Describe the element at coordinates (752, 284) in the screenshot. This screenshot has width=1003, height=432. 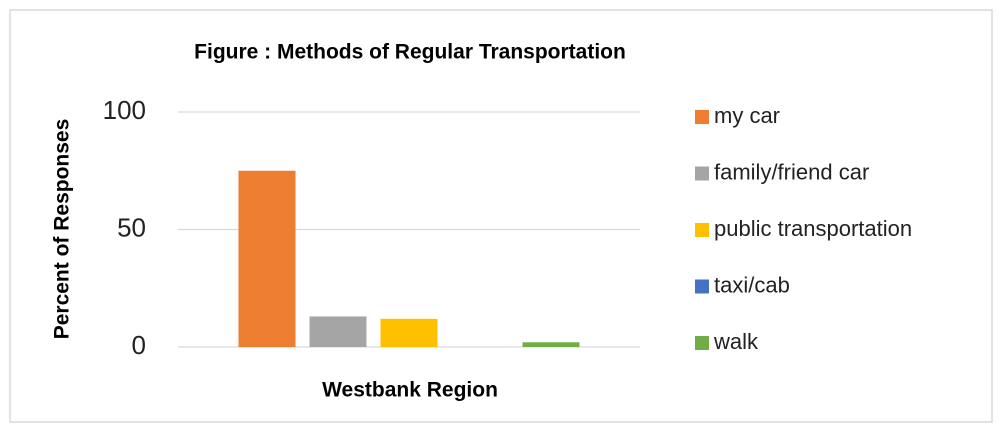
I see `legend-label: taxi/cab` at that location.